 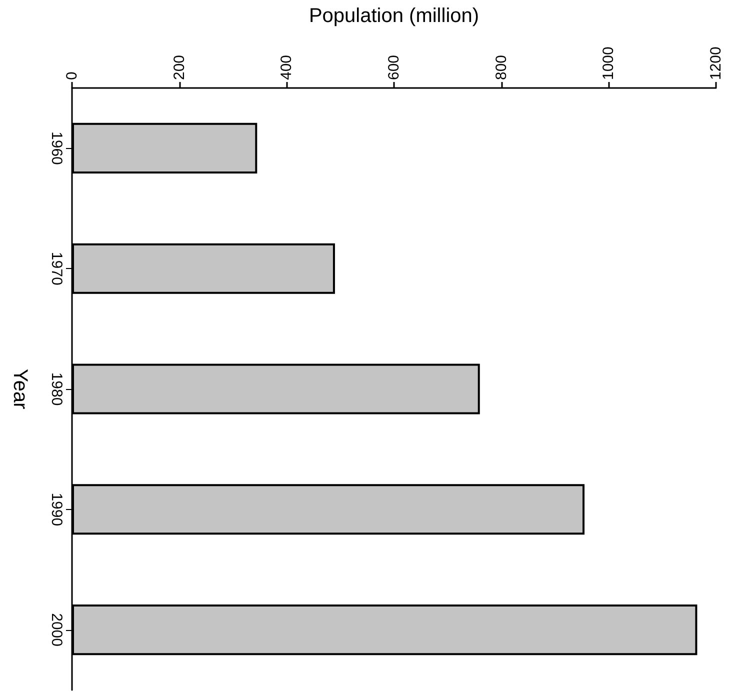 What do you see at coordinates (56, 629) in the screenshot?
I see `y-tick-label: 2000` at bounding box center [56, 629].